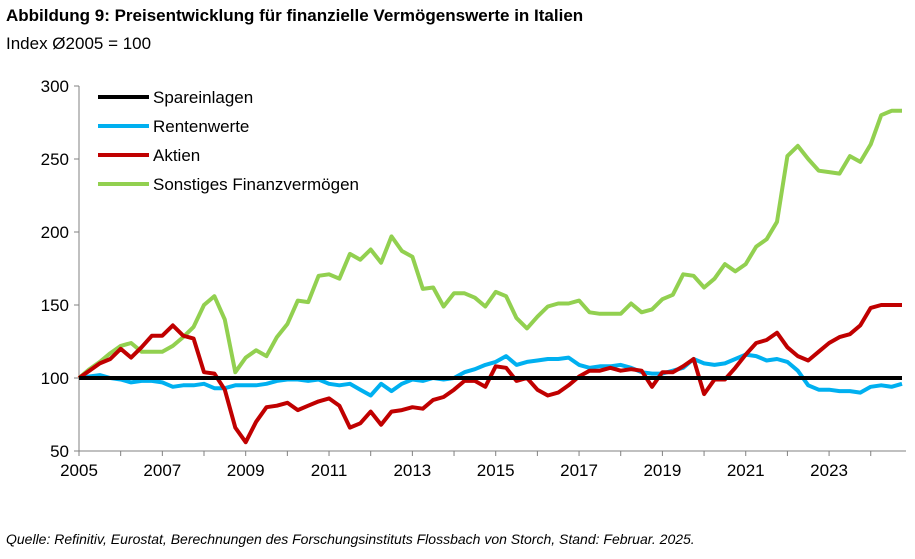 This screenshot has width=915, height=559. What do you see at coordinates (162, 470) in the screenshot?
I see `x-tick-label: 2007` at bounding box center [162, 470].